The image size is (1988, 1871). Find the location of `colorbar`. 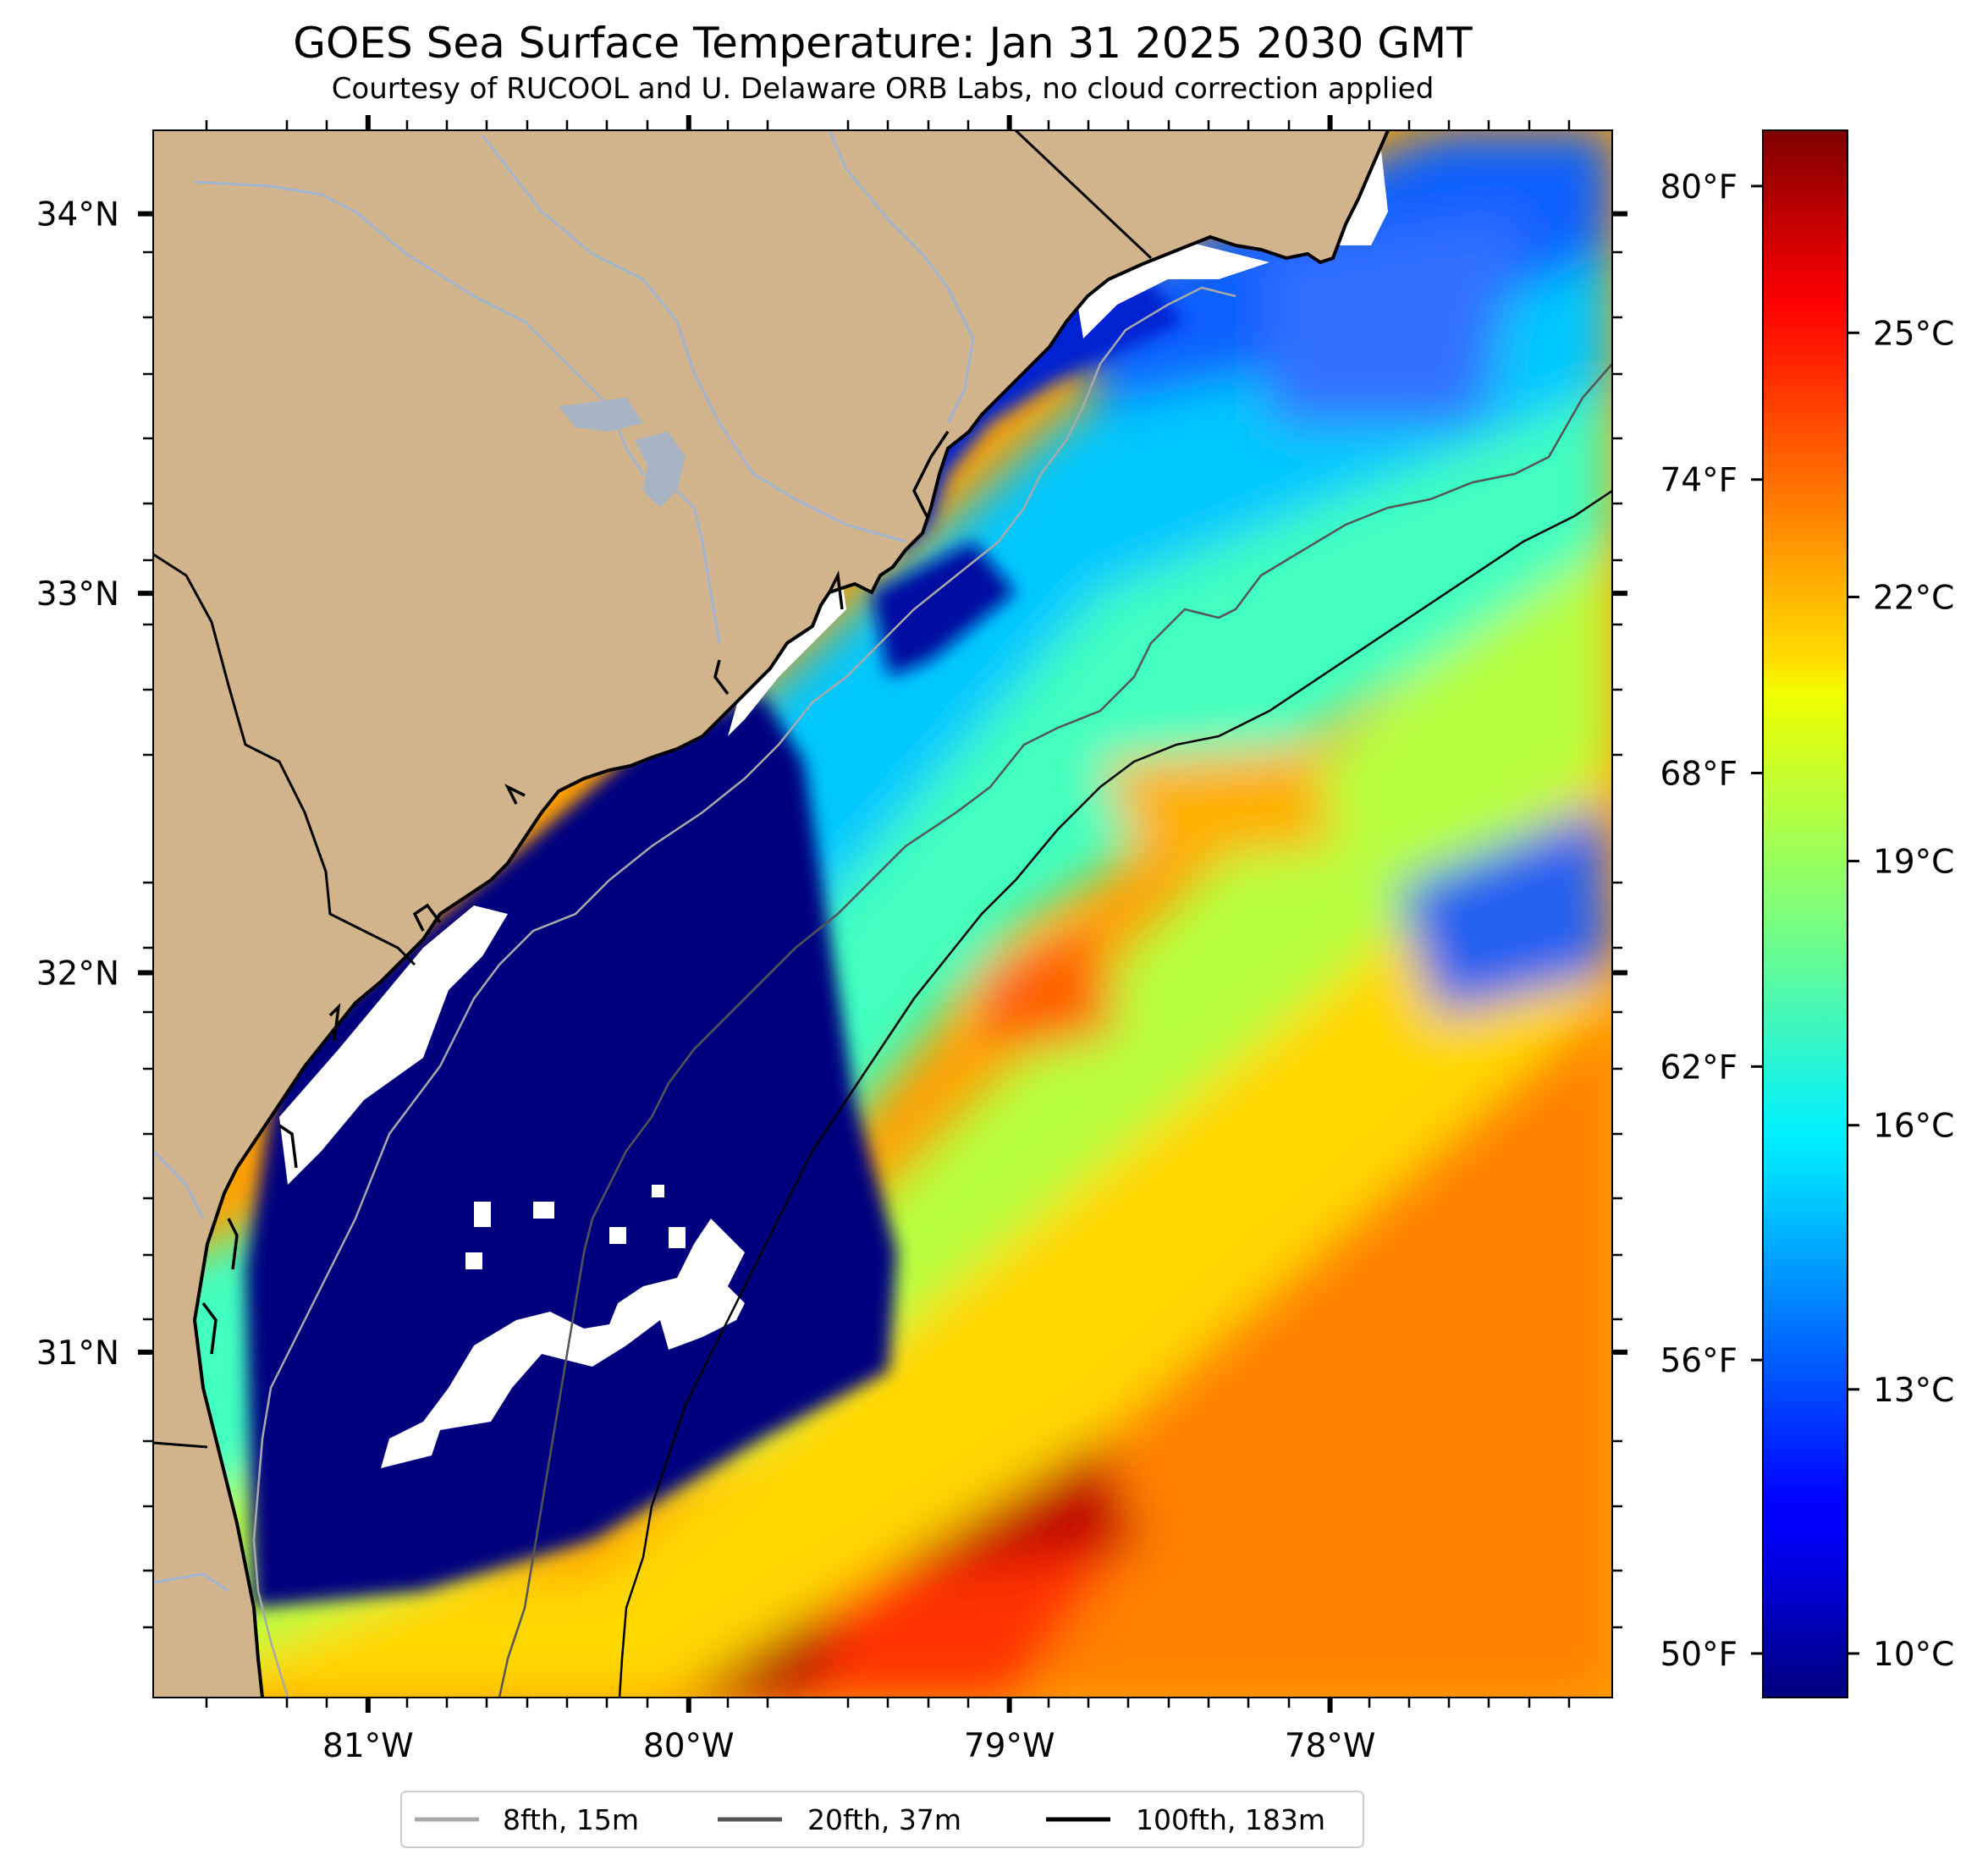

colorbar is located at coordinates (1805, 914).